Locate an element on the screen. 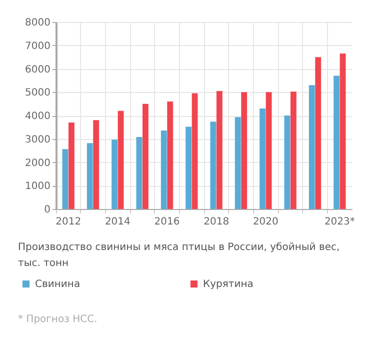 This screenshot has width=371, height=343. y-tick-label: 3000 is located at coordinates (37, 140).